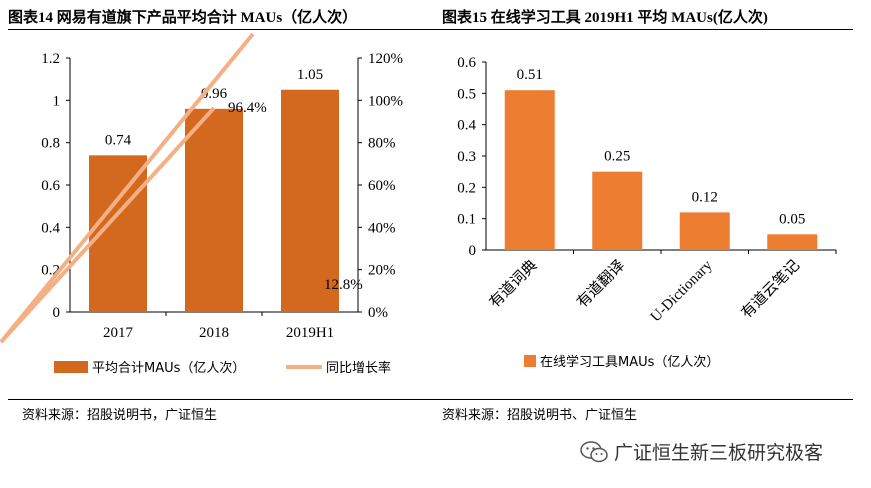  What do you see at coordinates (466, 94) in the screenshot?
I see `y-tick-label: 0.5` at bounding box center [466, 94].